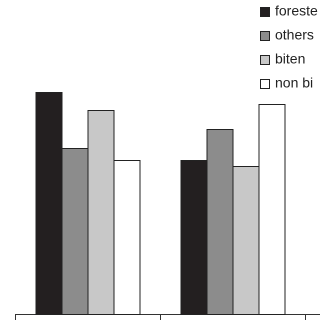 This screenshot has height=320, width=320. What do you see at coordinates (294, 83) in the screenshot?
I see `legend-label: non bi` at bounding box center [294, 83].